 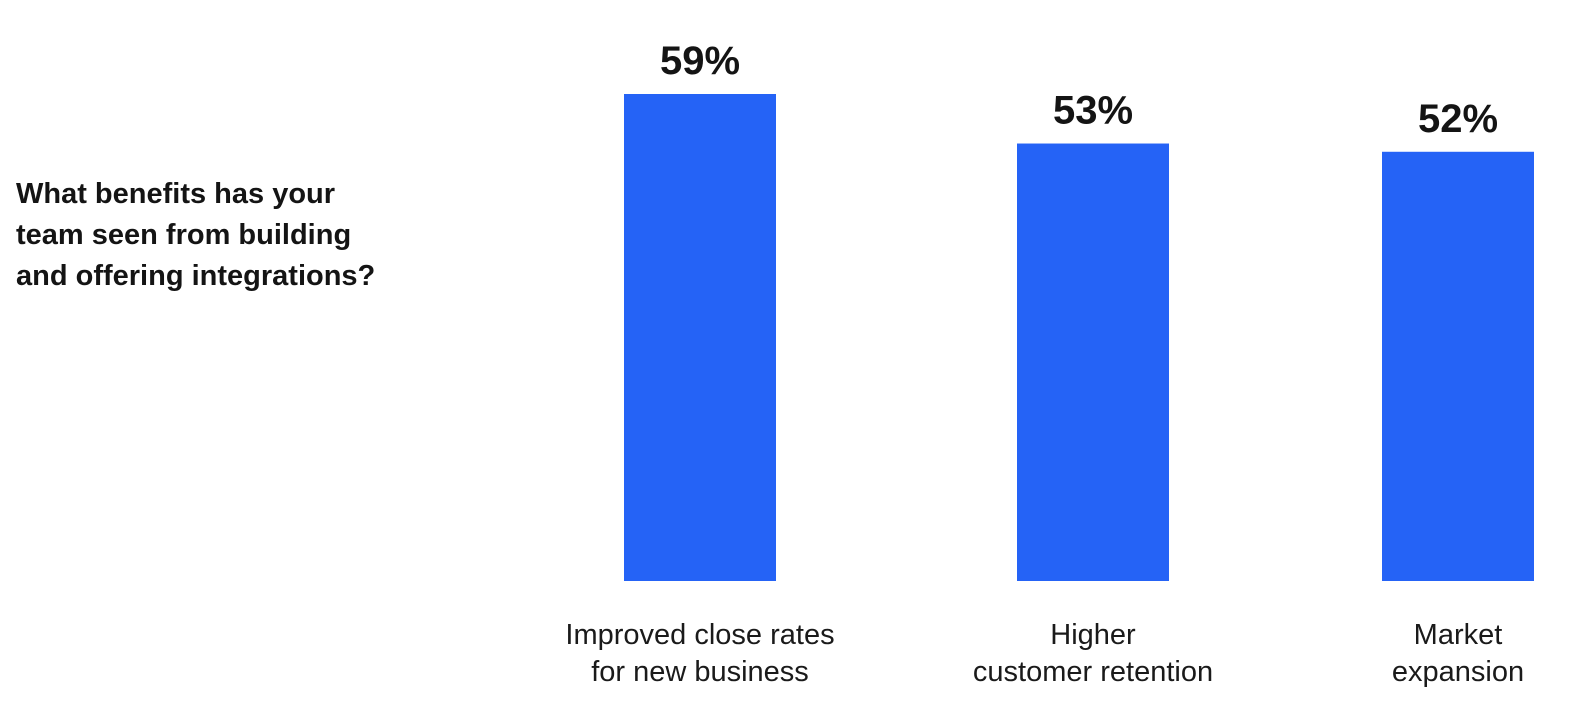 I want to click on value-label-2: 53%, so click(x=1093, y=111).